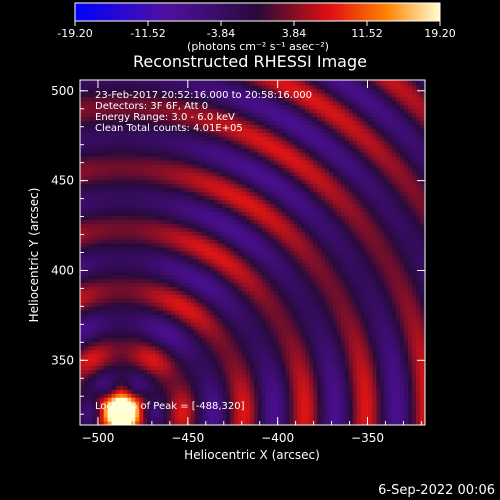 The image size is (500, 500). I want to click on peak-location-label: Location of Peak = [-488,320], so click(170, 406).